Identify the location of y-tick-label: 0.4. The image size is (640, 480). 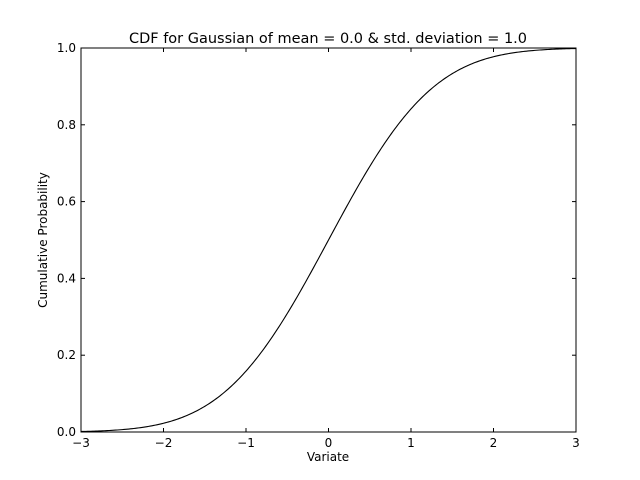
(66, 278).